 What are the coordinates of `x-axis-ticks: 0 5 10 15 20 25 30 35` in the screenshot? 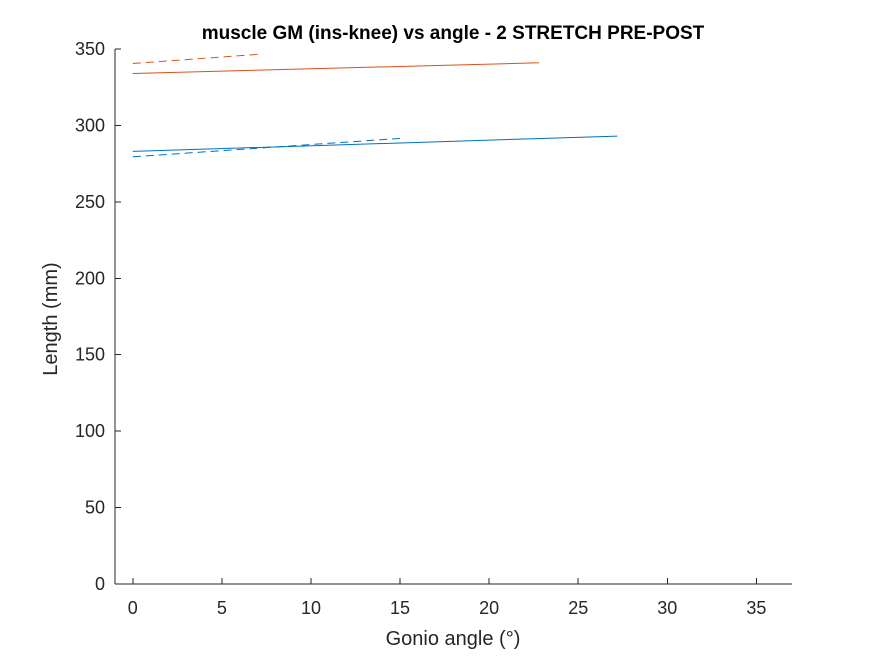 It's located at (447, 598).